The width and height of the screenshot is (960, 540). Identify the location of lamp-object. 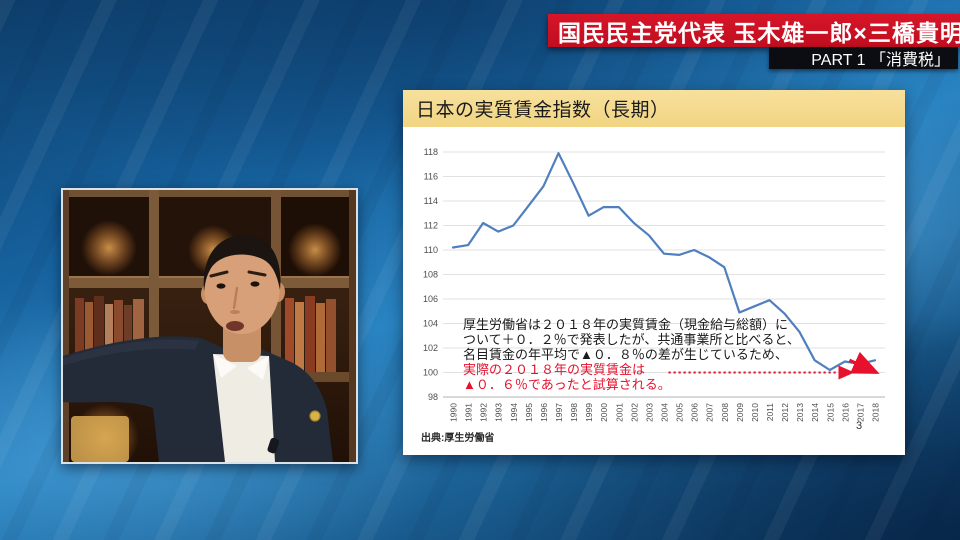
(100, 439).